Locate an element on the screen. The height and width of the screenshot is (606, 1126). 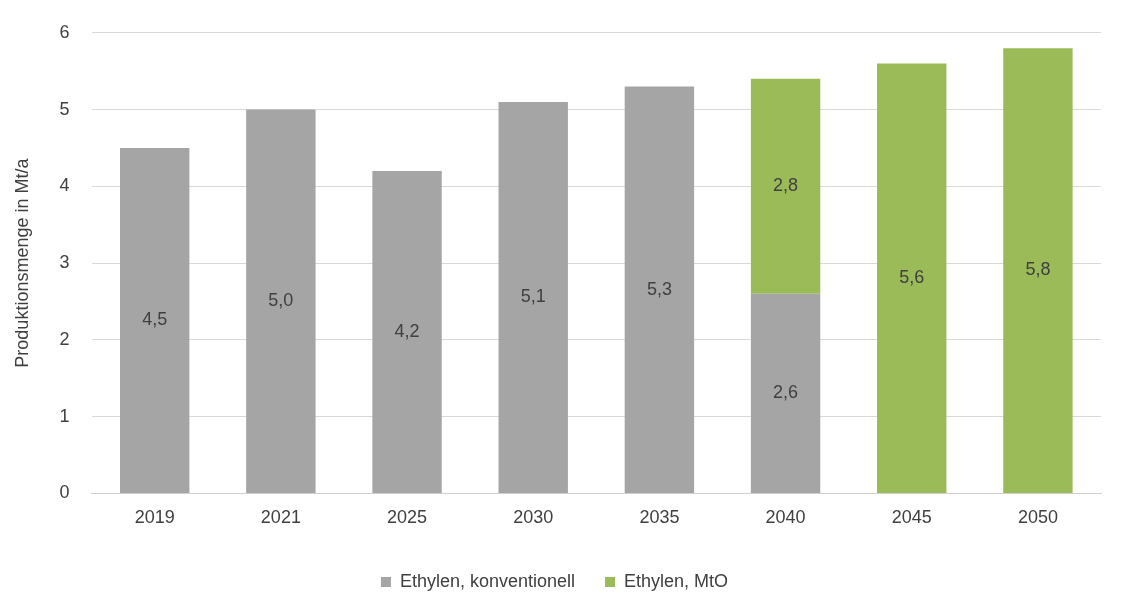
data-label: 4,2 is located at coordinates (407, 330).